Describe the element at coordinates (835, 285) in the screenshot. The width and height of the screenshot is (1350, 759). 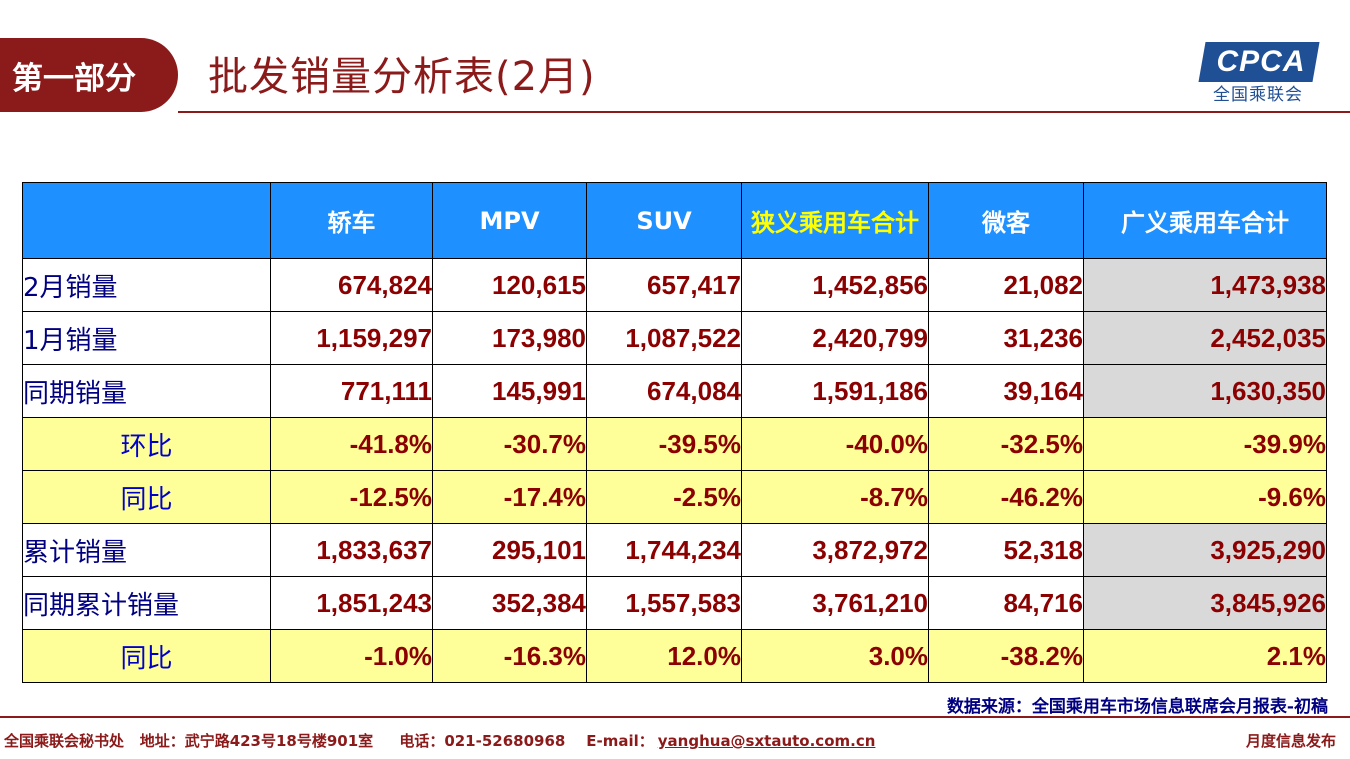
I see `table-cell: 1,452,856` at that location.